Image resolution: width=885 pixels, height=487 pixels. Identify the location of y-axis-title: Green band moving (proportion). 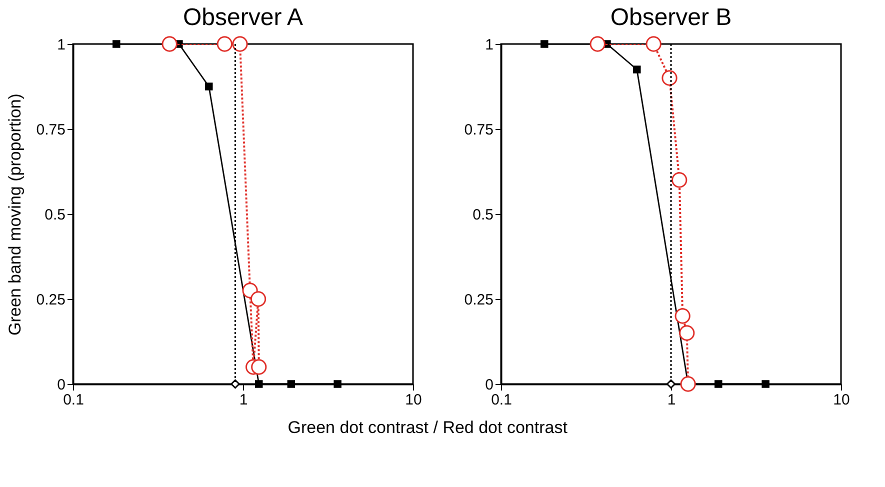
(14, 215).